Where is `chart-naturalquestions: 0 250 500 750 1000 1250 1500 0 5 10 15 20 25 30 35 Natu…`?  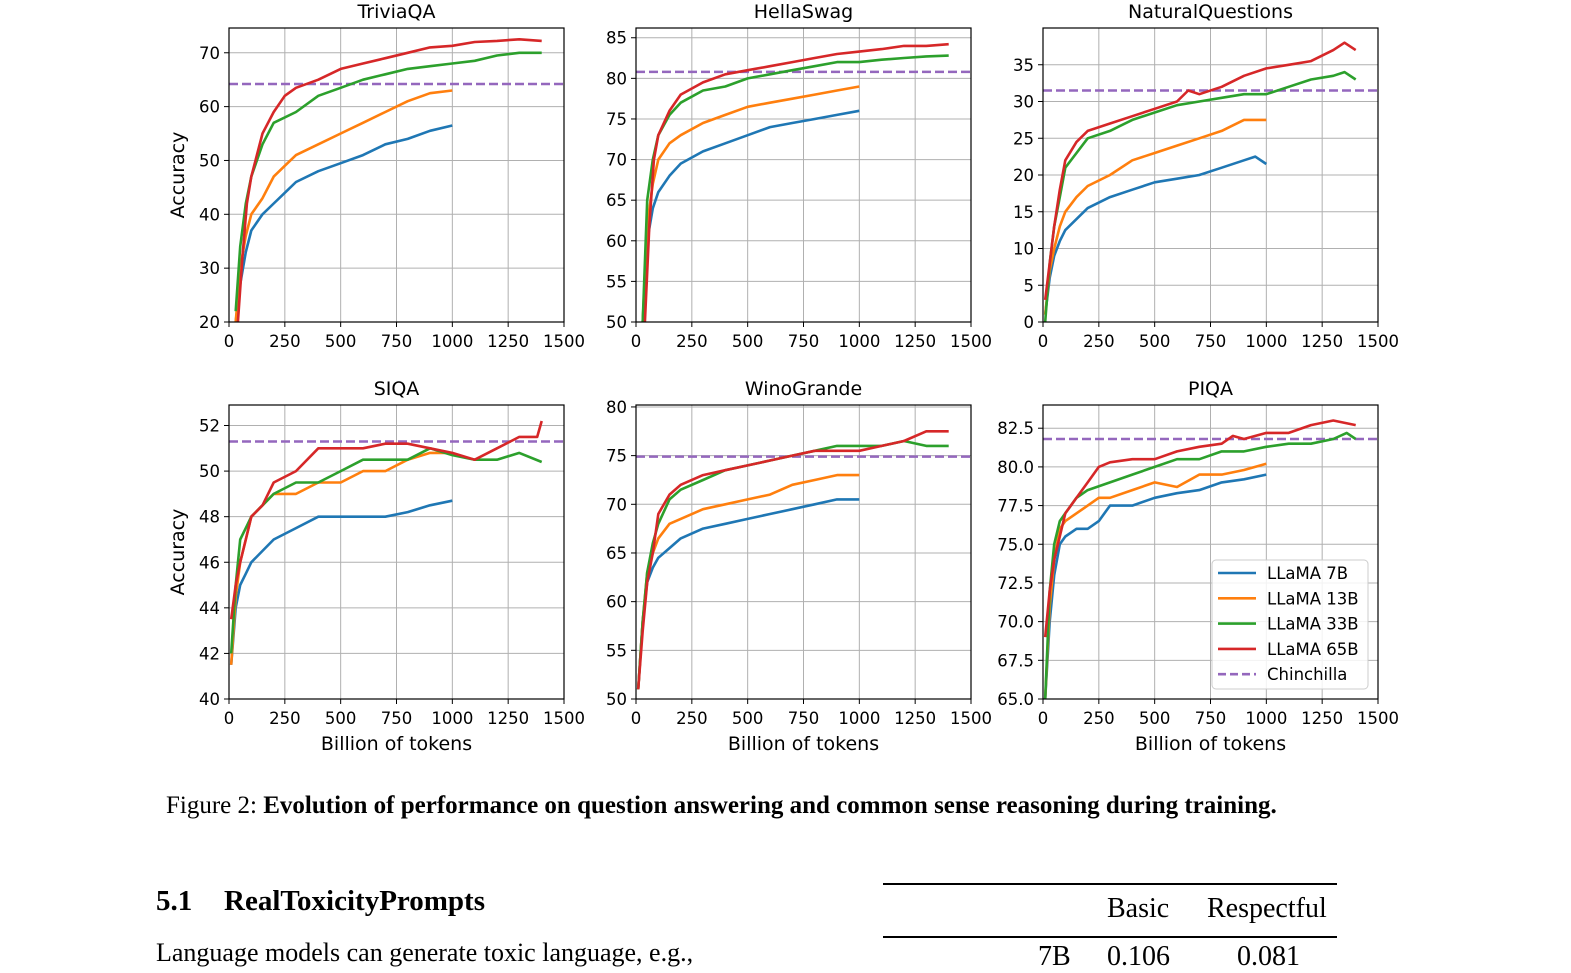 chart-naturalquestions: 0 250 500 750 1000 1250 1500 0 5 10 15 20 25 30 35 Natu… is located at coordinates (1206, 176).